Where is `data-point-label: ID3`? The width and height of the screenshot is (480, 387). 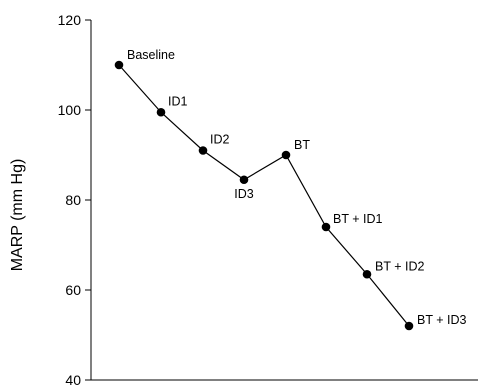
data-point-label: ID3 is located at coordinates (244, 194).